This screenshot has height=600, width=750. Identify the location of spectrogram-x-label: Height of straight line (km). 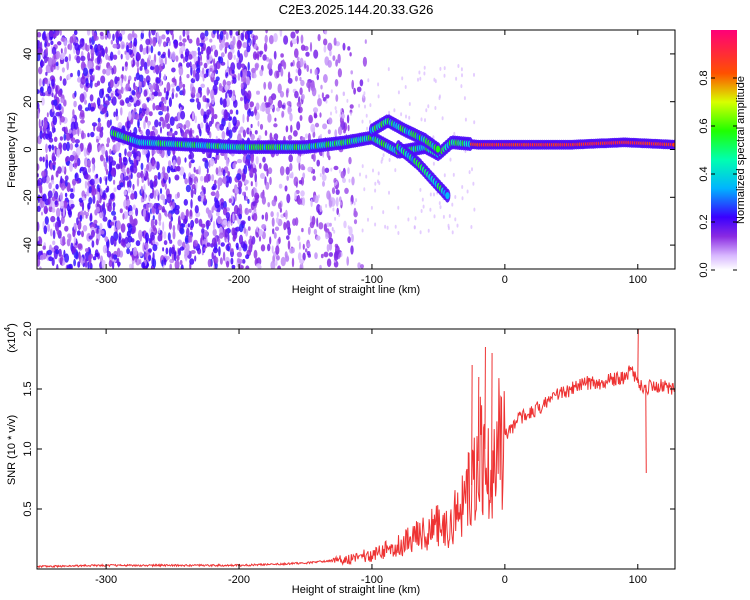
(356, 290).